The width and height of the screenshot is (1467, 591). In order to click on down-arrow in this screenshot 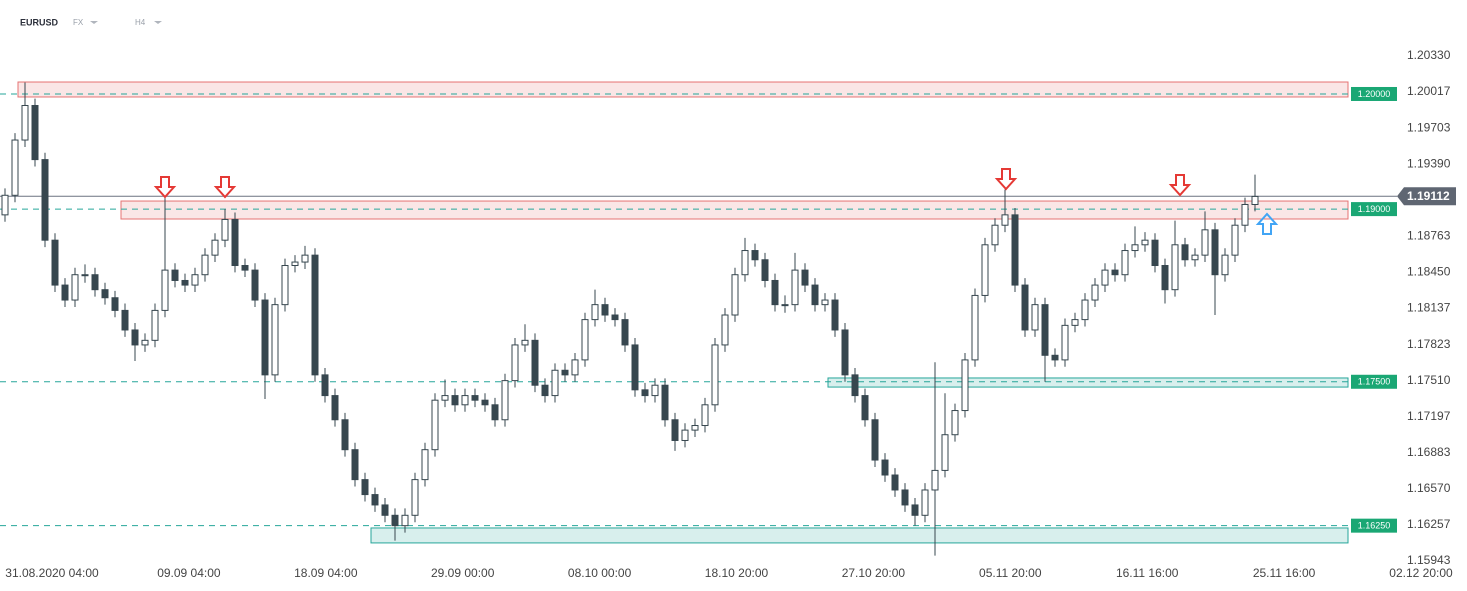, I will do `click(1006, 179)`.